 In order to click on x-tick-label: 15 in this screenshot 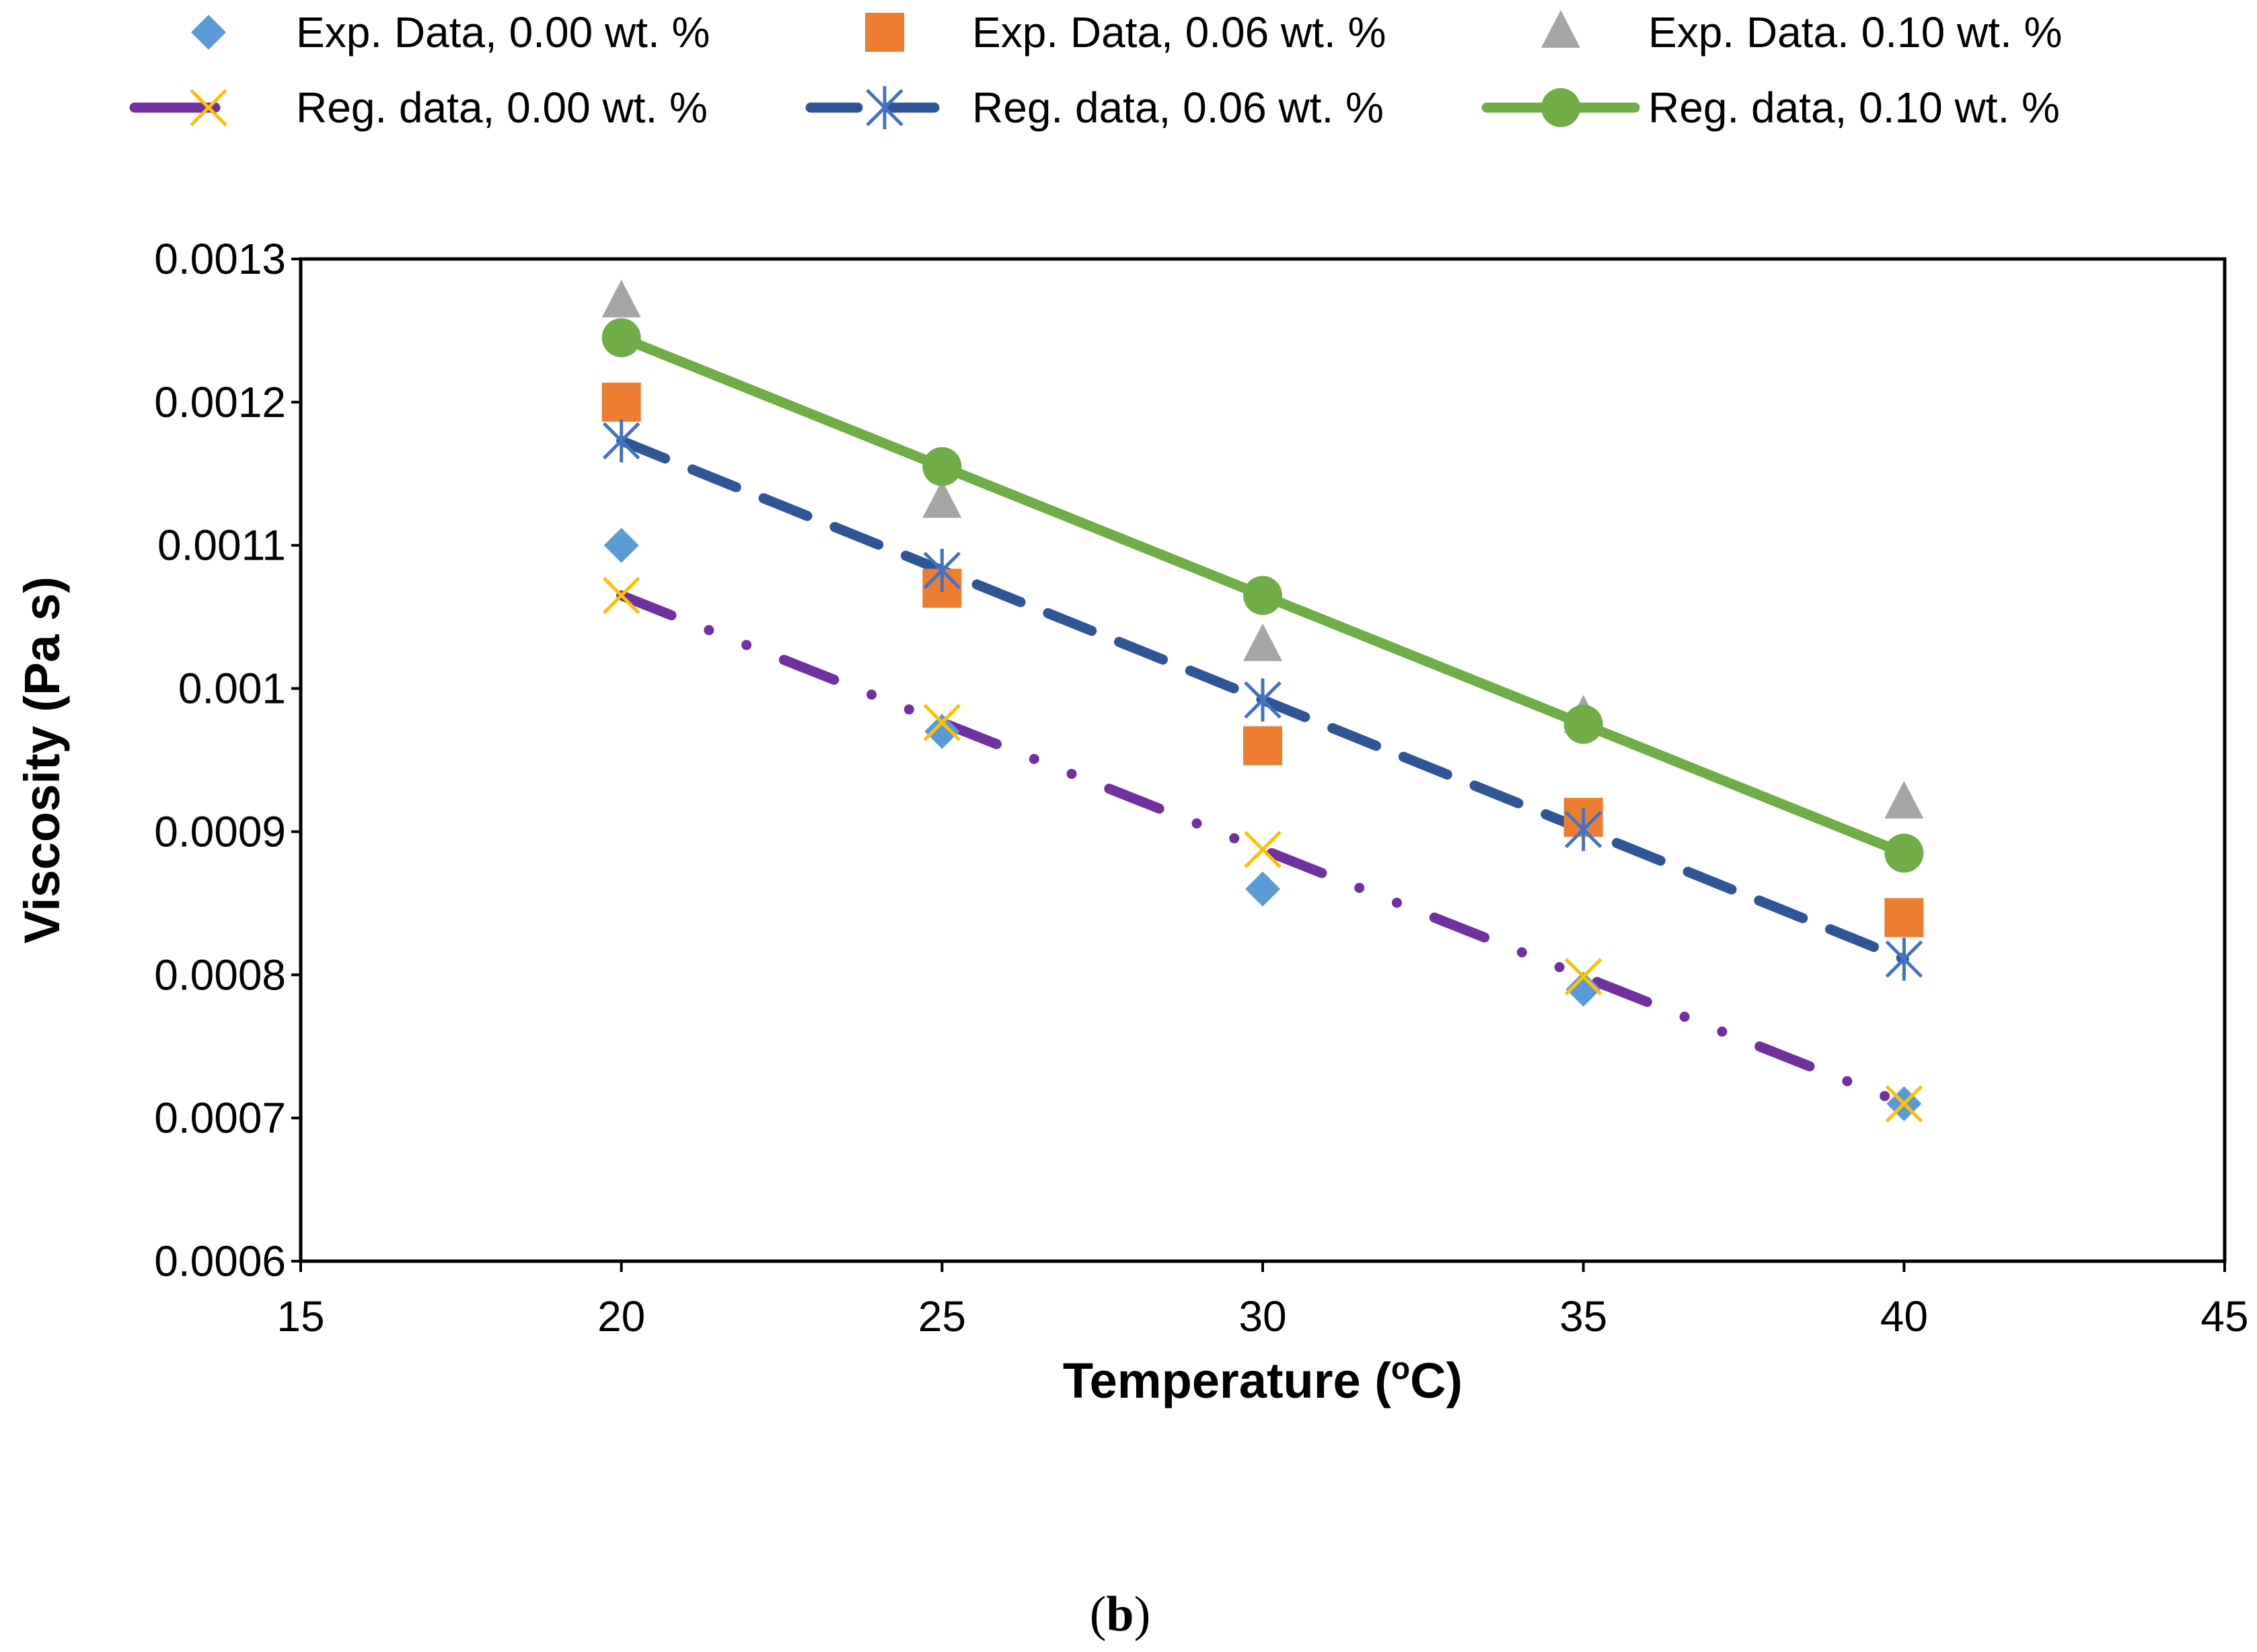, I will do `click(300, 1316)`.